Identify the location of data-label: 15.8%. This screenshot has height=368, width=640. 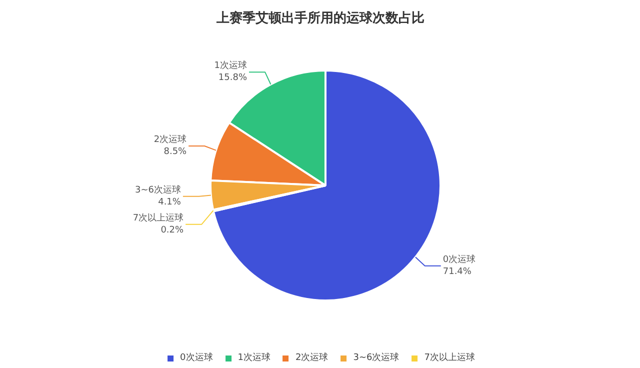
(233, 78).